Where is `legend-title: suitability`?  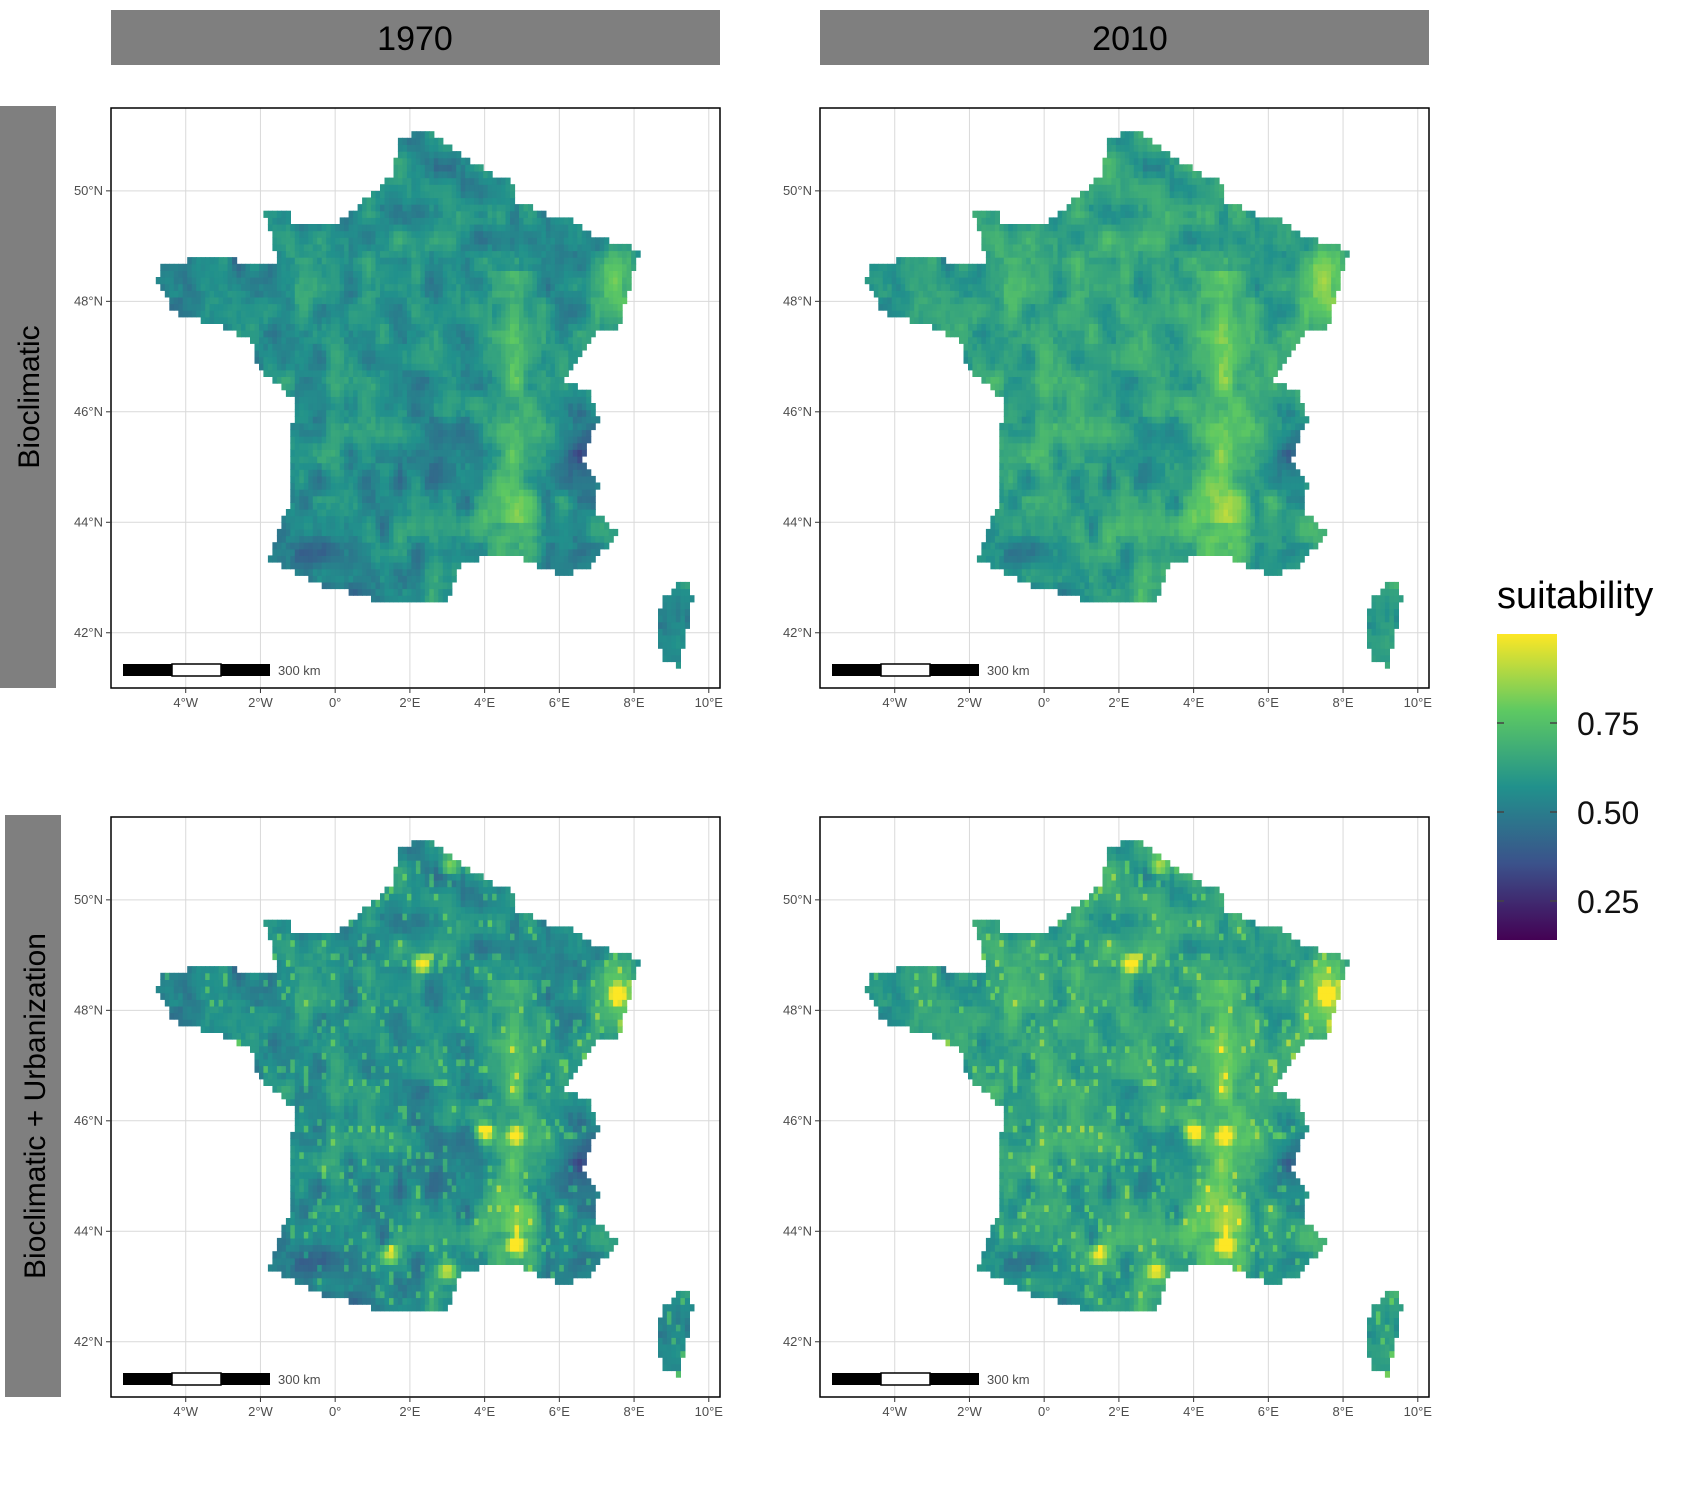
legend-title: suitability is located at coordinates (1575, 596).